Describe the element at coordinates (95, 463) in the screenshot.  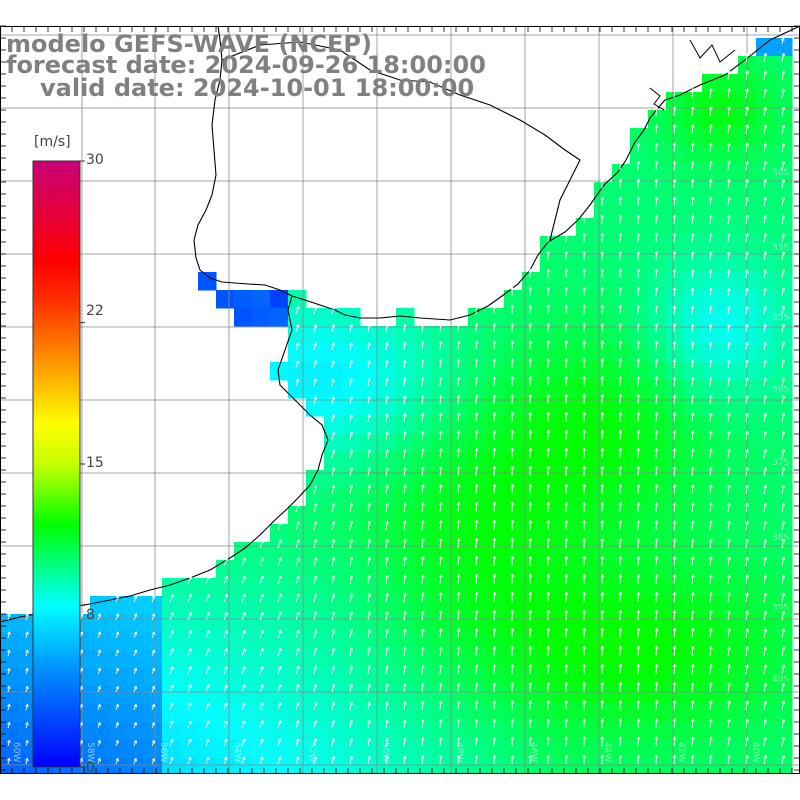
I see `colorbar-tick-label: 15` at that location.